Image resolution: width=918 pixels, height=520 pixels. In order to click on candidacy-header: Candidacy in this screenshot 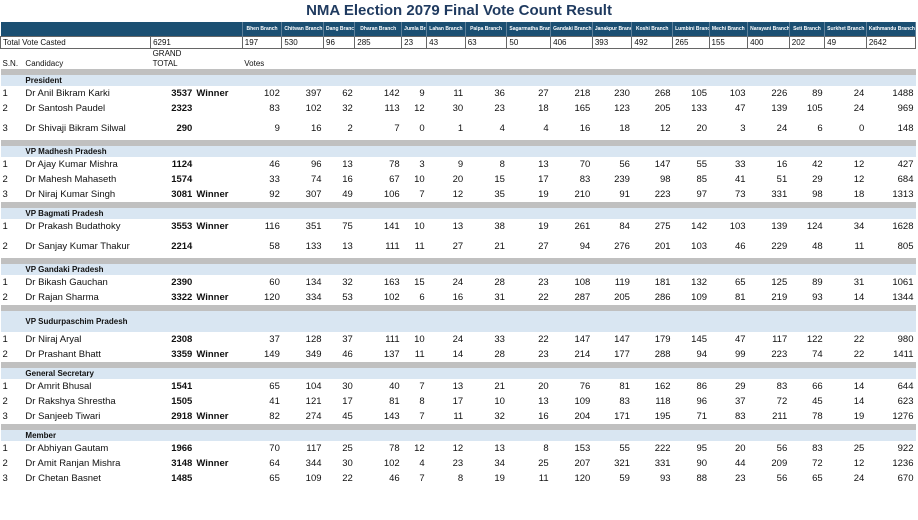, I will do `click(44, 63)`.